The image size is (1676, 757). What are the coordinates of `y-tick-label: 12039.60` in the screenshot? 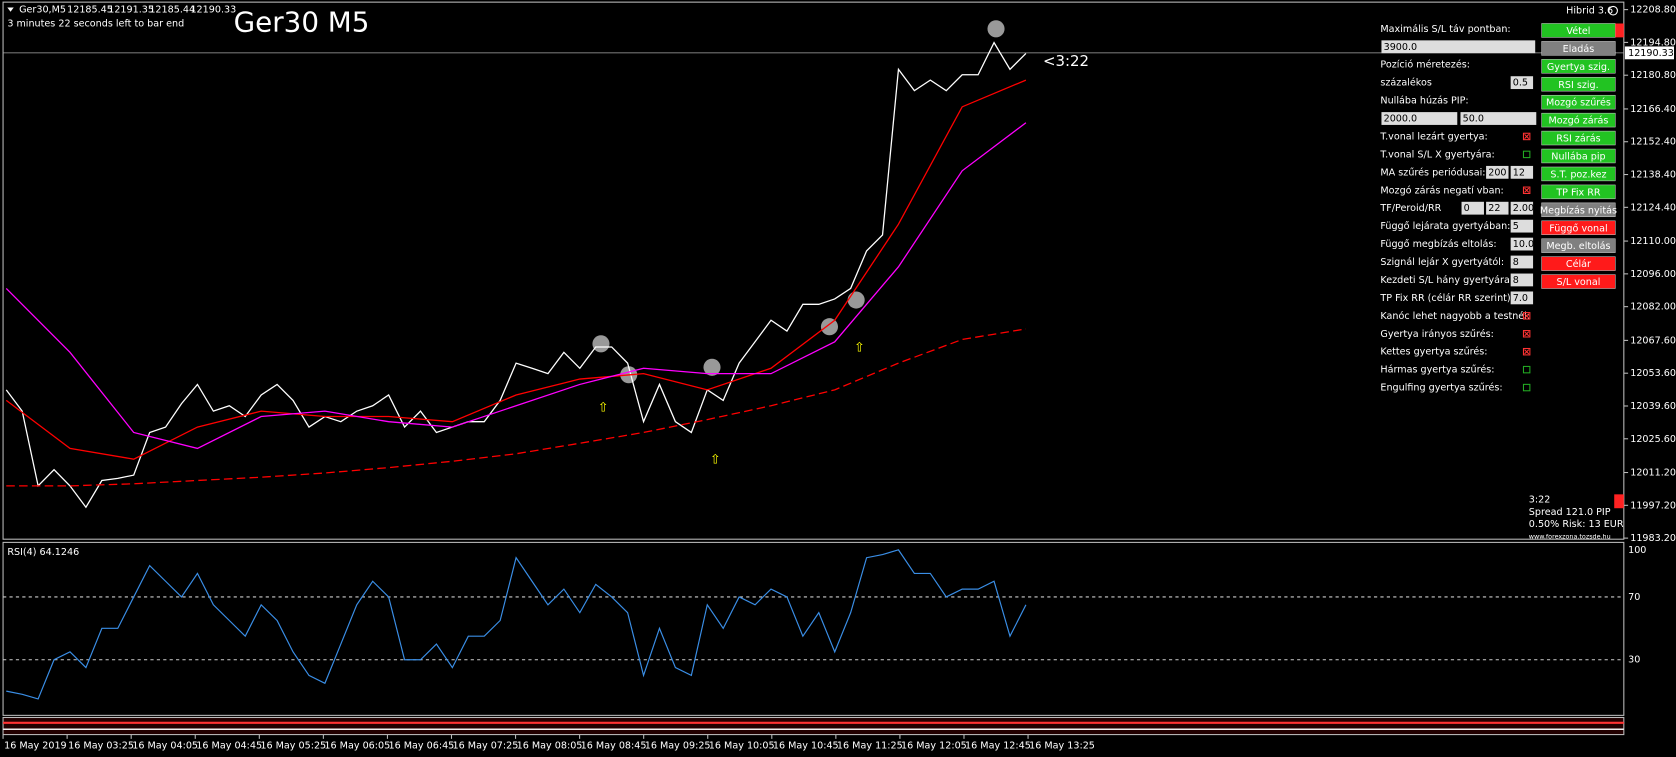 It's located at (1653, 406).